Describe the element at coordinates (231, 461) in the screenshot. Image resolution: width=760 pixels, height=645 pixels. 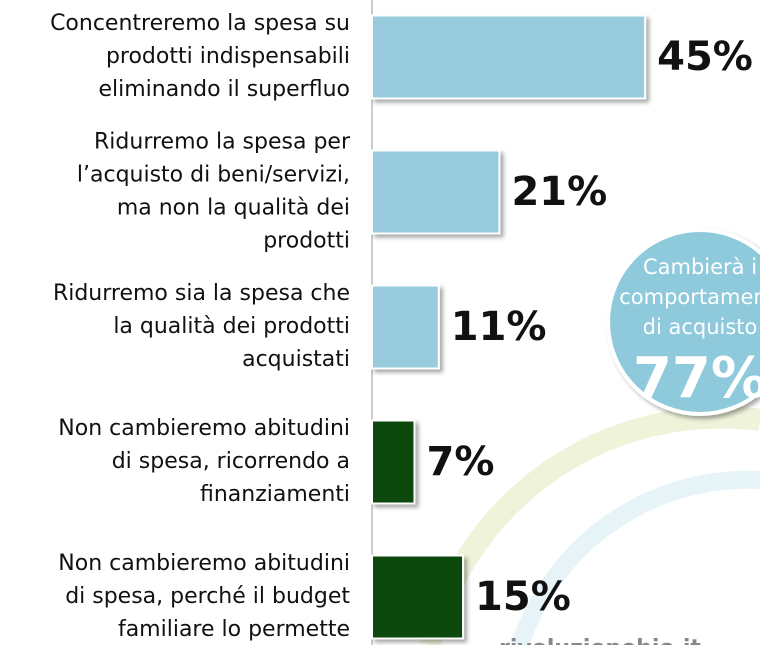
I see `category-label: di spesa, ricorrendo a` at that location.